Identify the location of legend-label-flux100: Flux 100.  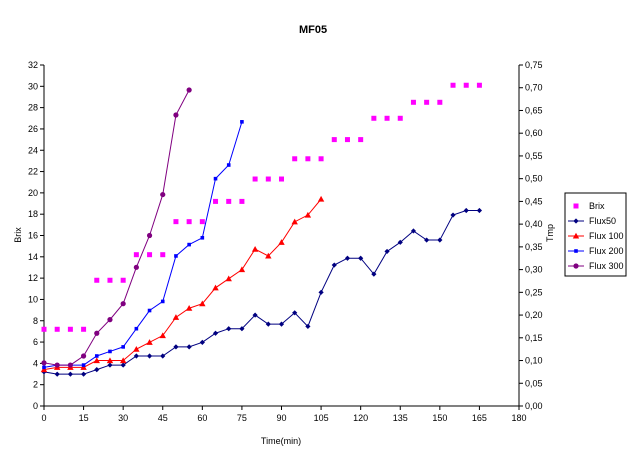
(606, 236).